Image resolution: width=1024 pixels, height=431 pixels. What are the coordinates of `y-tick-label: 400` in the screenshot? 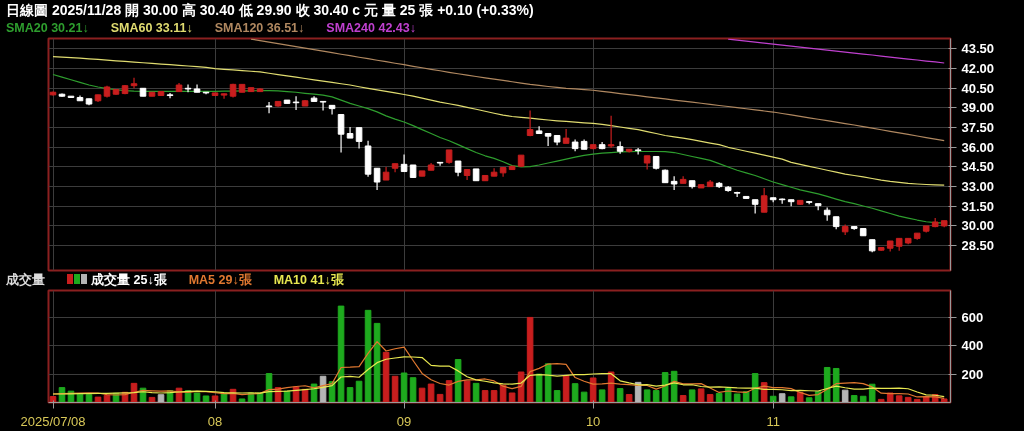 It's located at (972, 346).